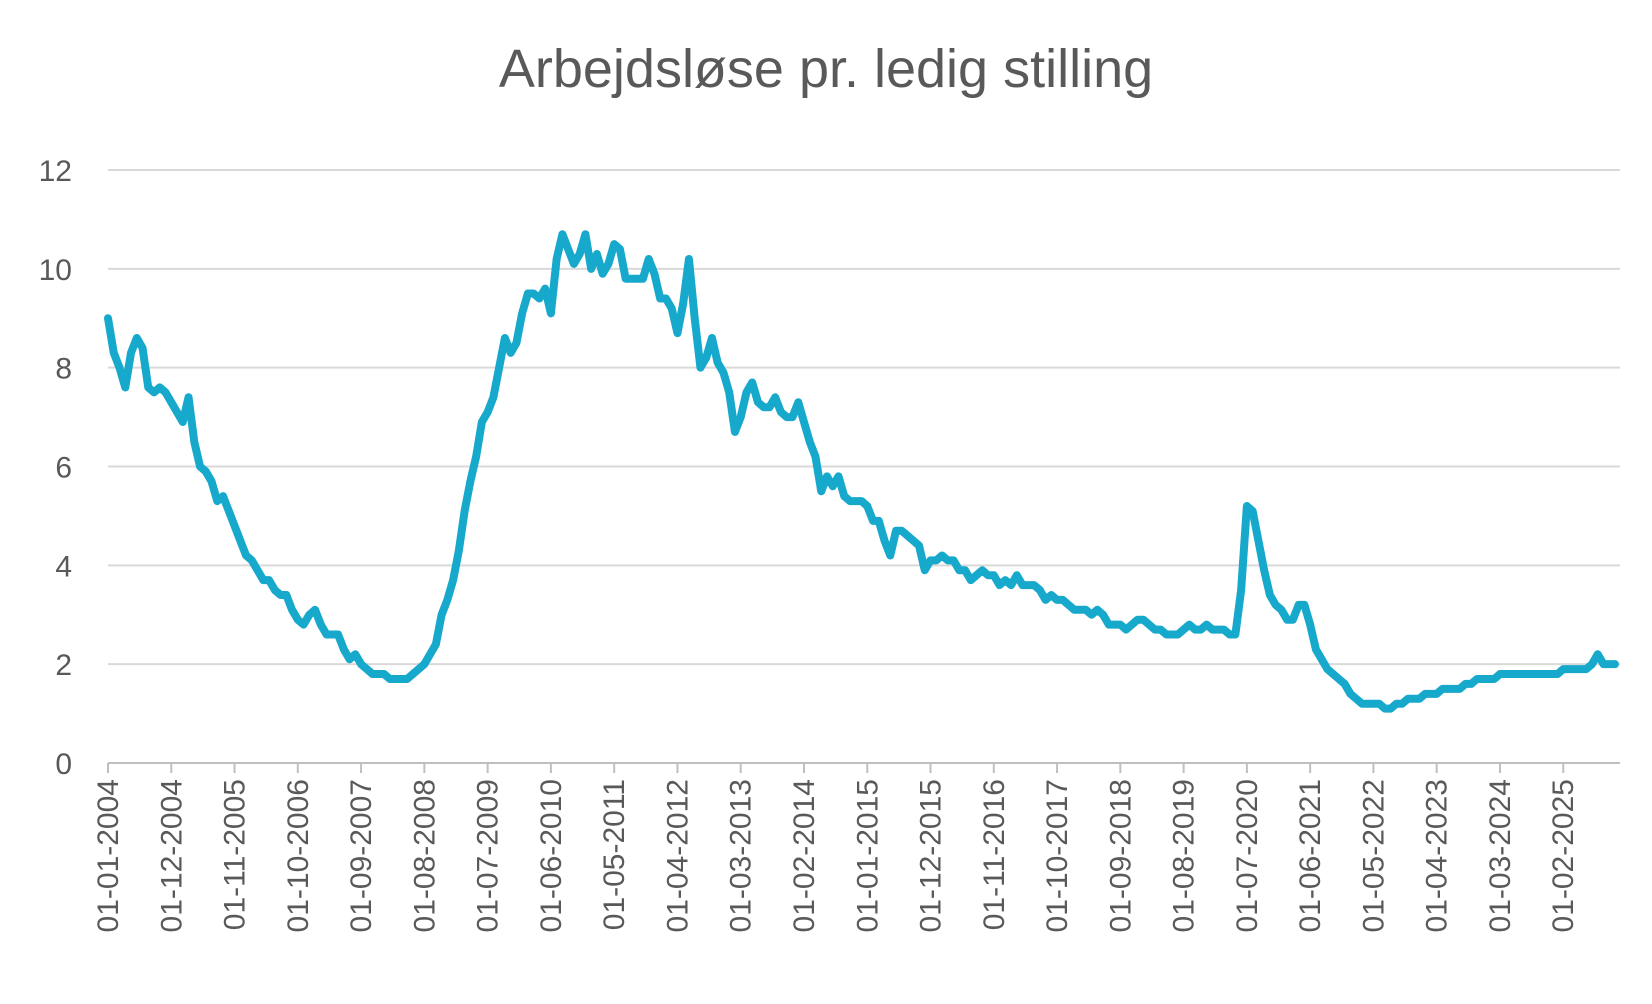 The image size is (1652, 1004). Describe the element at coordinates (741, 855) in the screenshot. I see `x-tick-label: 01-03-2013` at that location.